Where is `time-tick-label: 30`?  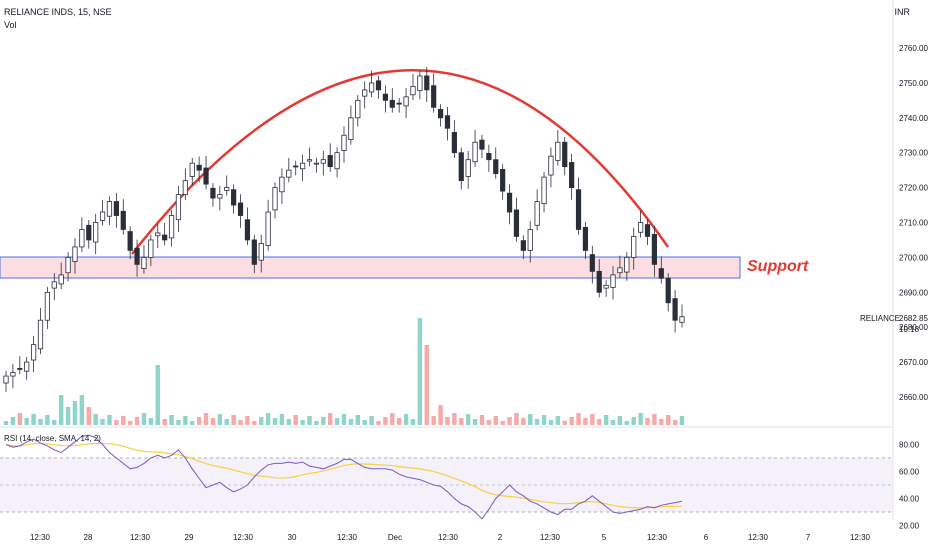 time-tick-label: 30 is located at coordinates (292, 537).